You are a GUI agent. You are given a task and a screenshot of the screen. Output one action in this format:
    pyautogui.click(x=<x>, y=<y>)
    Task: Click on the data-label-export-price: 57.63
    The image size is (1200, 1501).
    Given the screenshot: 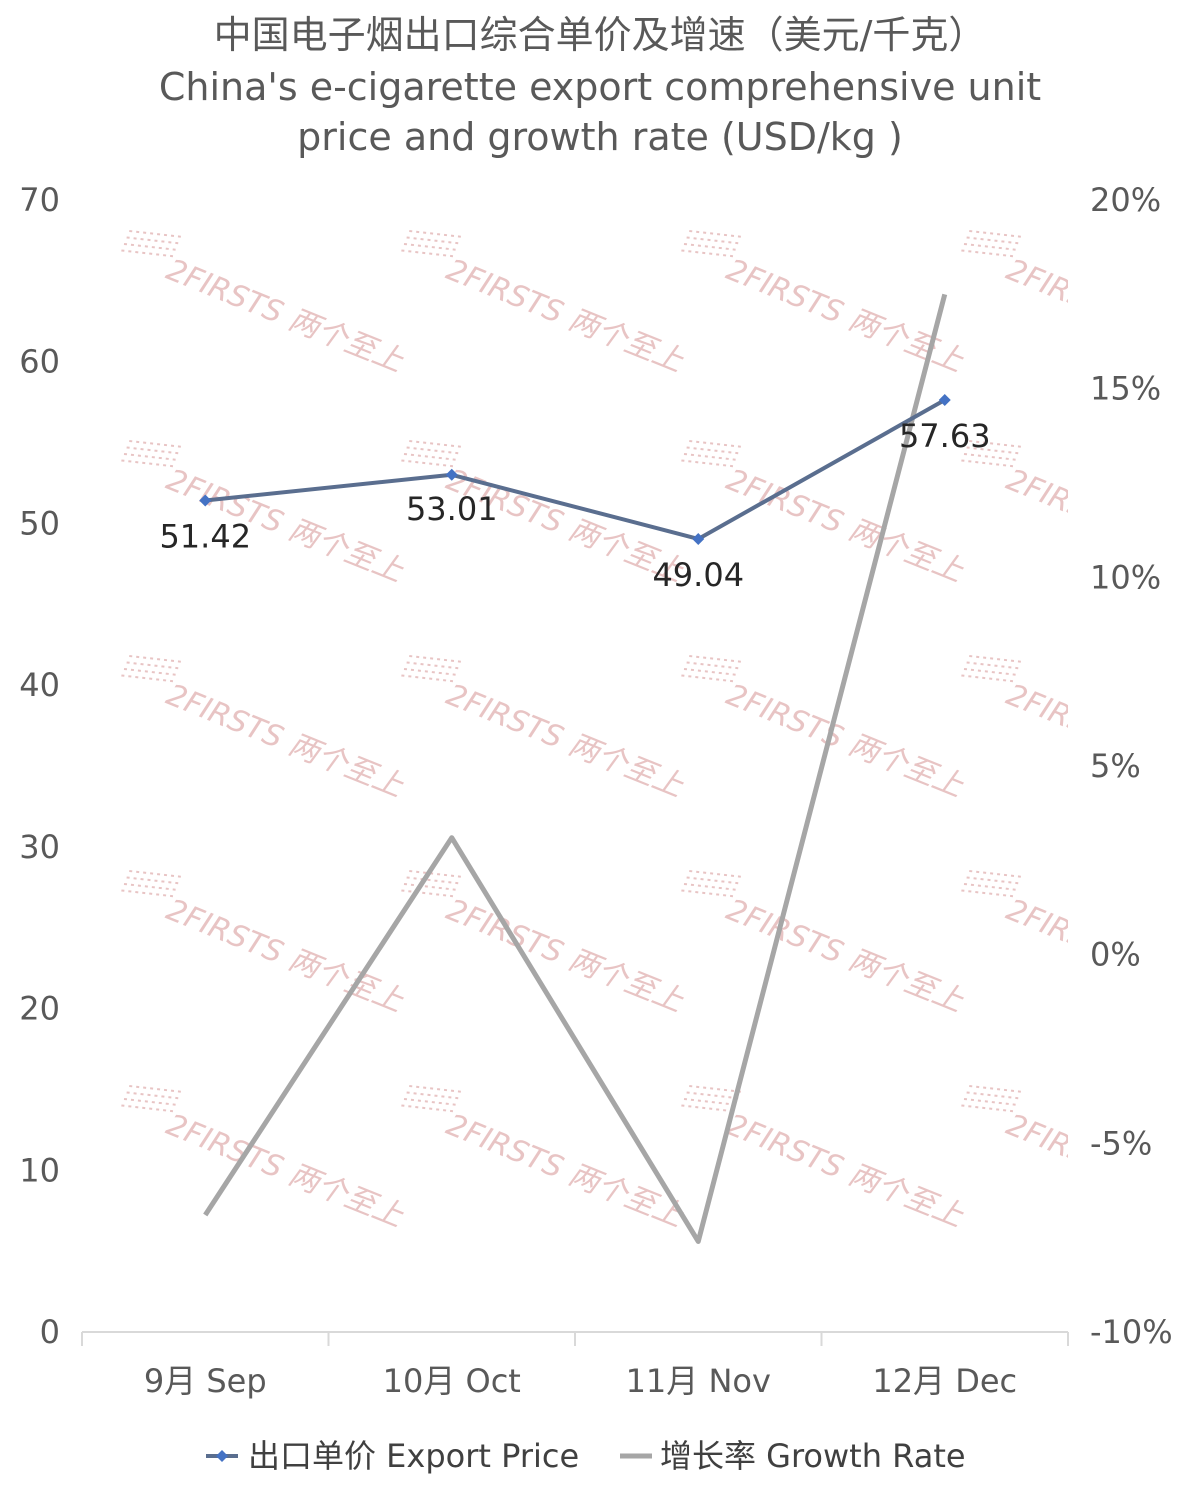 What is the action you would take?
    pyautogui.click(x=945, y=436)
    